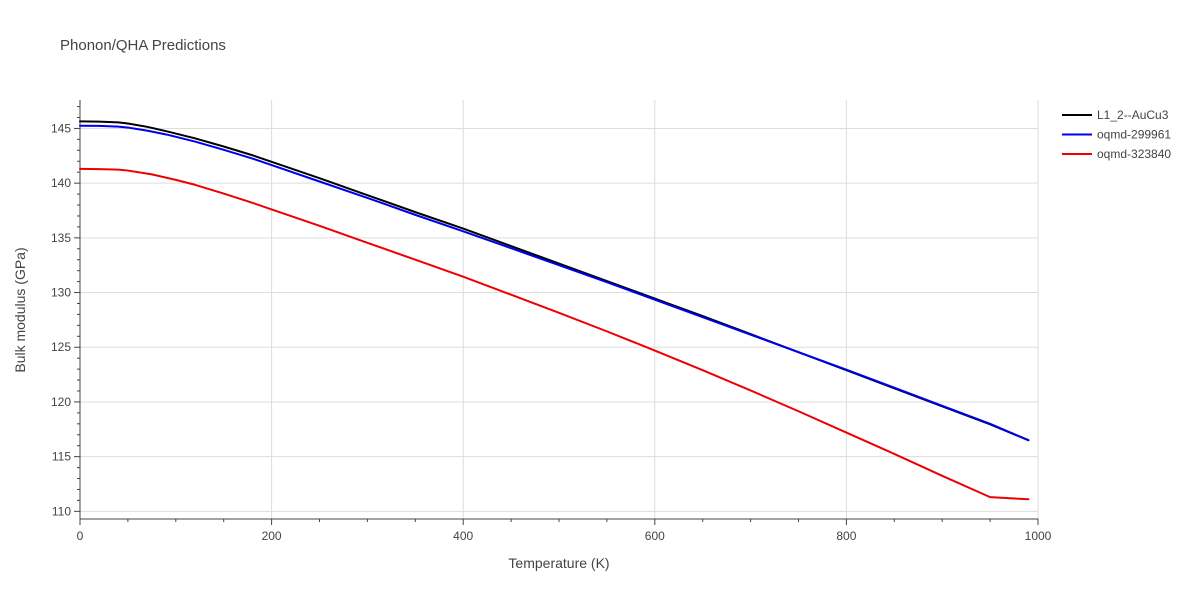 The height and width of the screenshot is (600, 1200). I want to click on y-tick-label: 115, so click(61, 457).